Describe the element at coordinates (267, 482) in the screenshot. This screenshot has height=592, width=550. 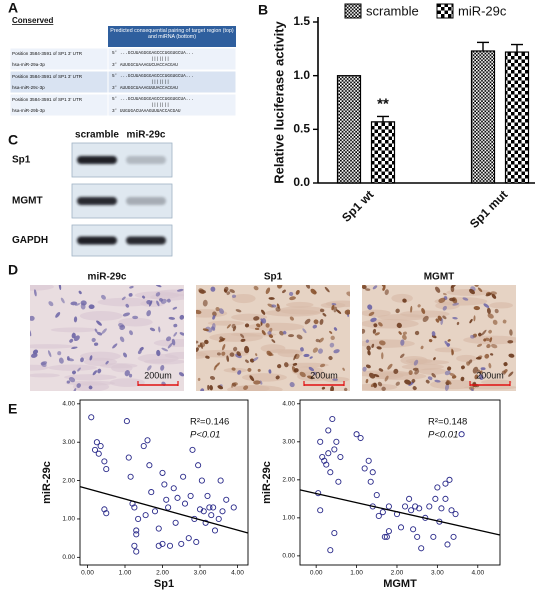
I see `y-axis-label: miR-29c` at that location.